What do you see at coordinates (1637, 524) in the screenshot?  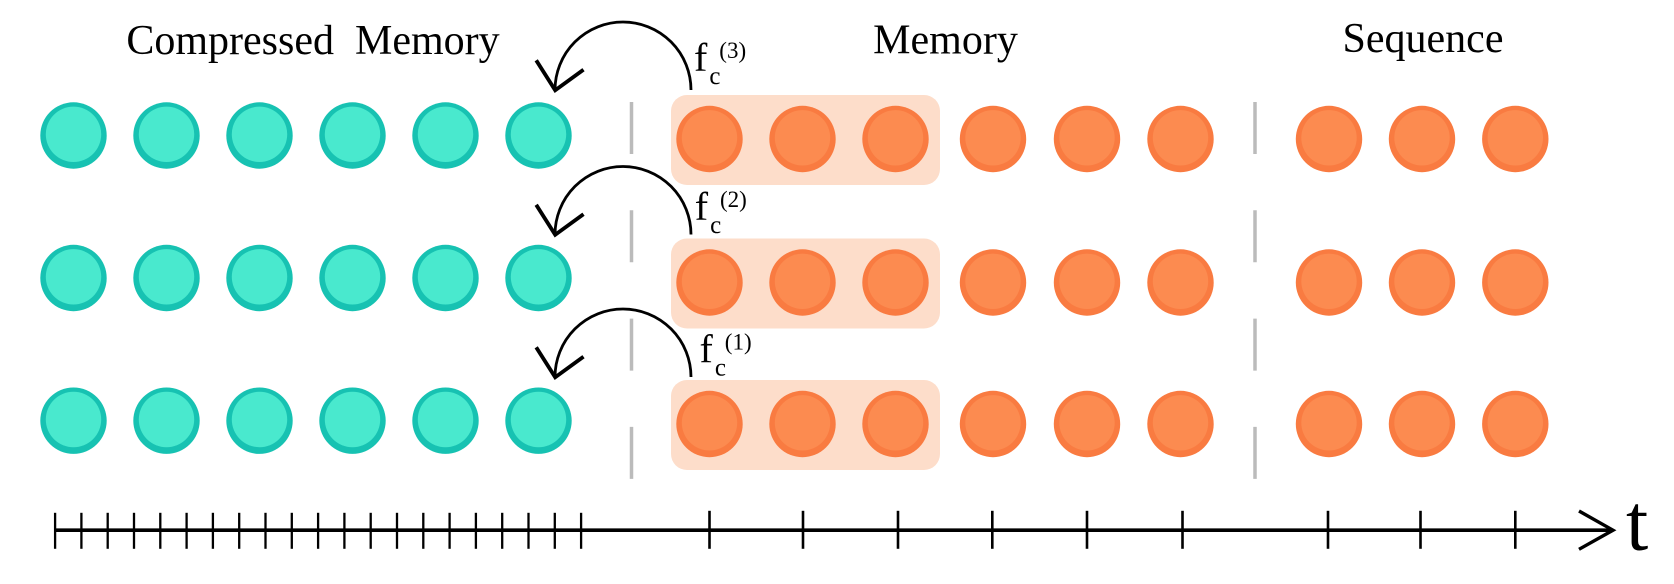 I see `svg-text: t` at bounding box center [1637, 524].